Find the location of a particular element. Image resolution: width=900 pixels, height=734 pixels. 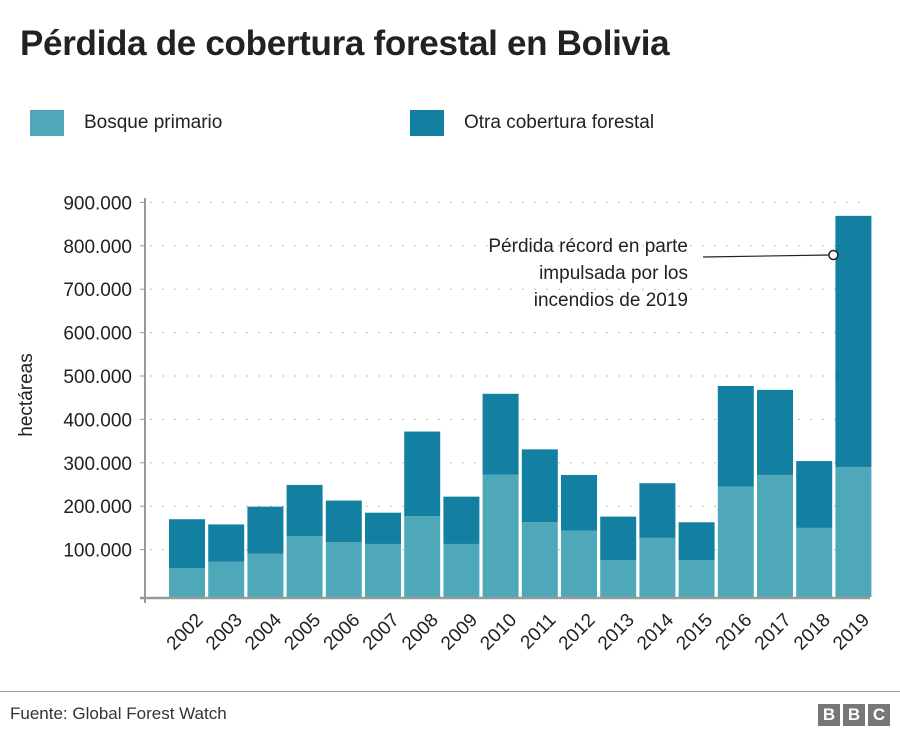

legend-label-other: Otra cobertura forestal is located at coordinates (559, 122).